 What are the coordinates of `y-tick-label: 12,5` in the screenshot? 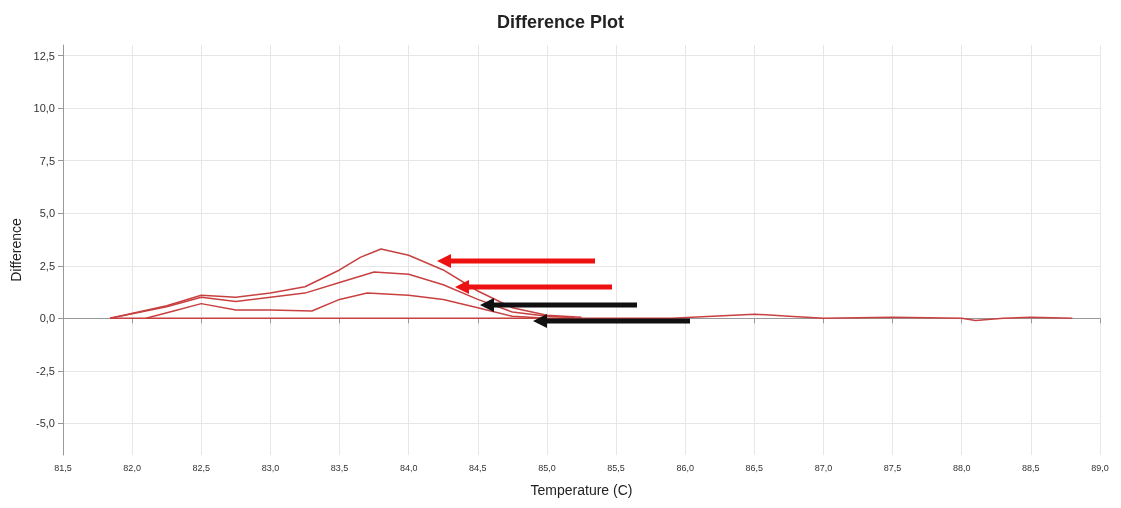 It's located at (44, 55).